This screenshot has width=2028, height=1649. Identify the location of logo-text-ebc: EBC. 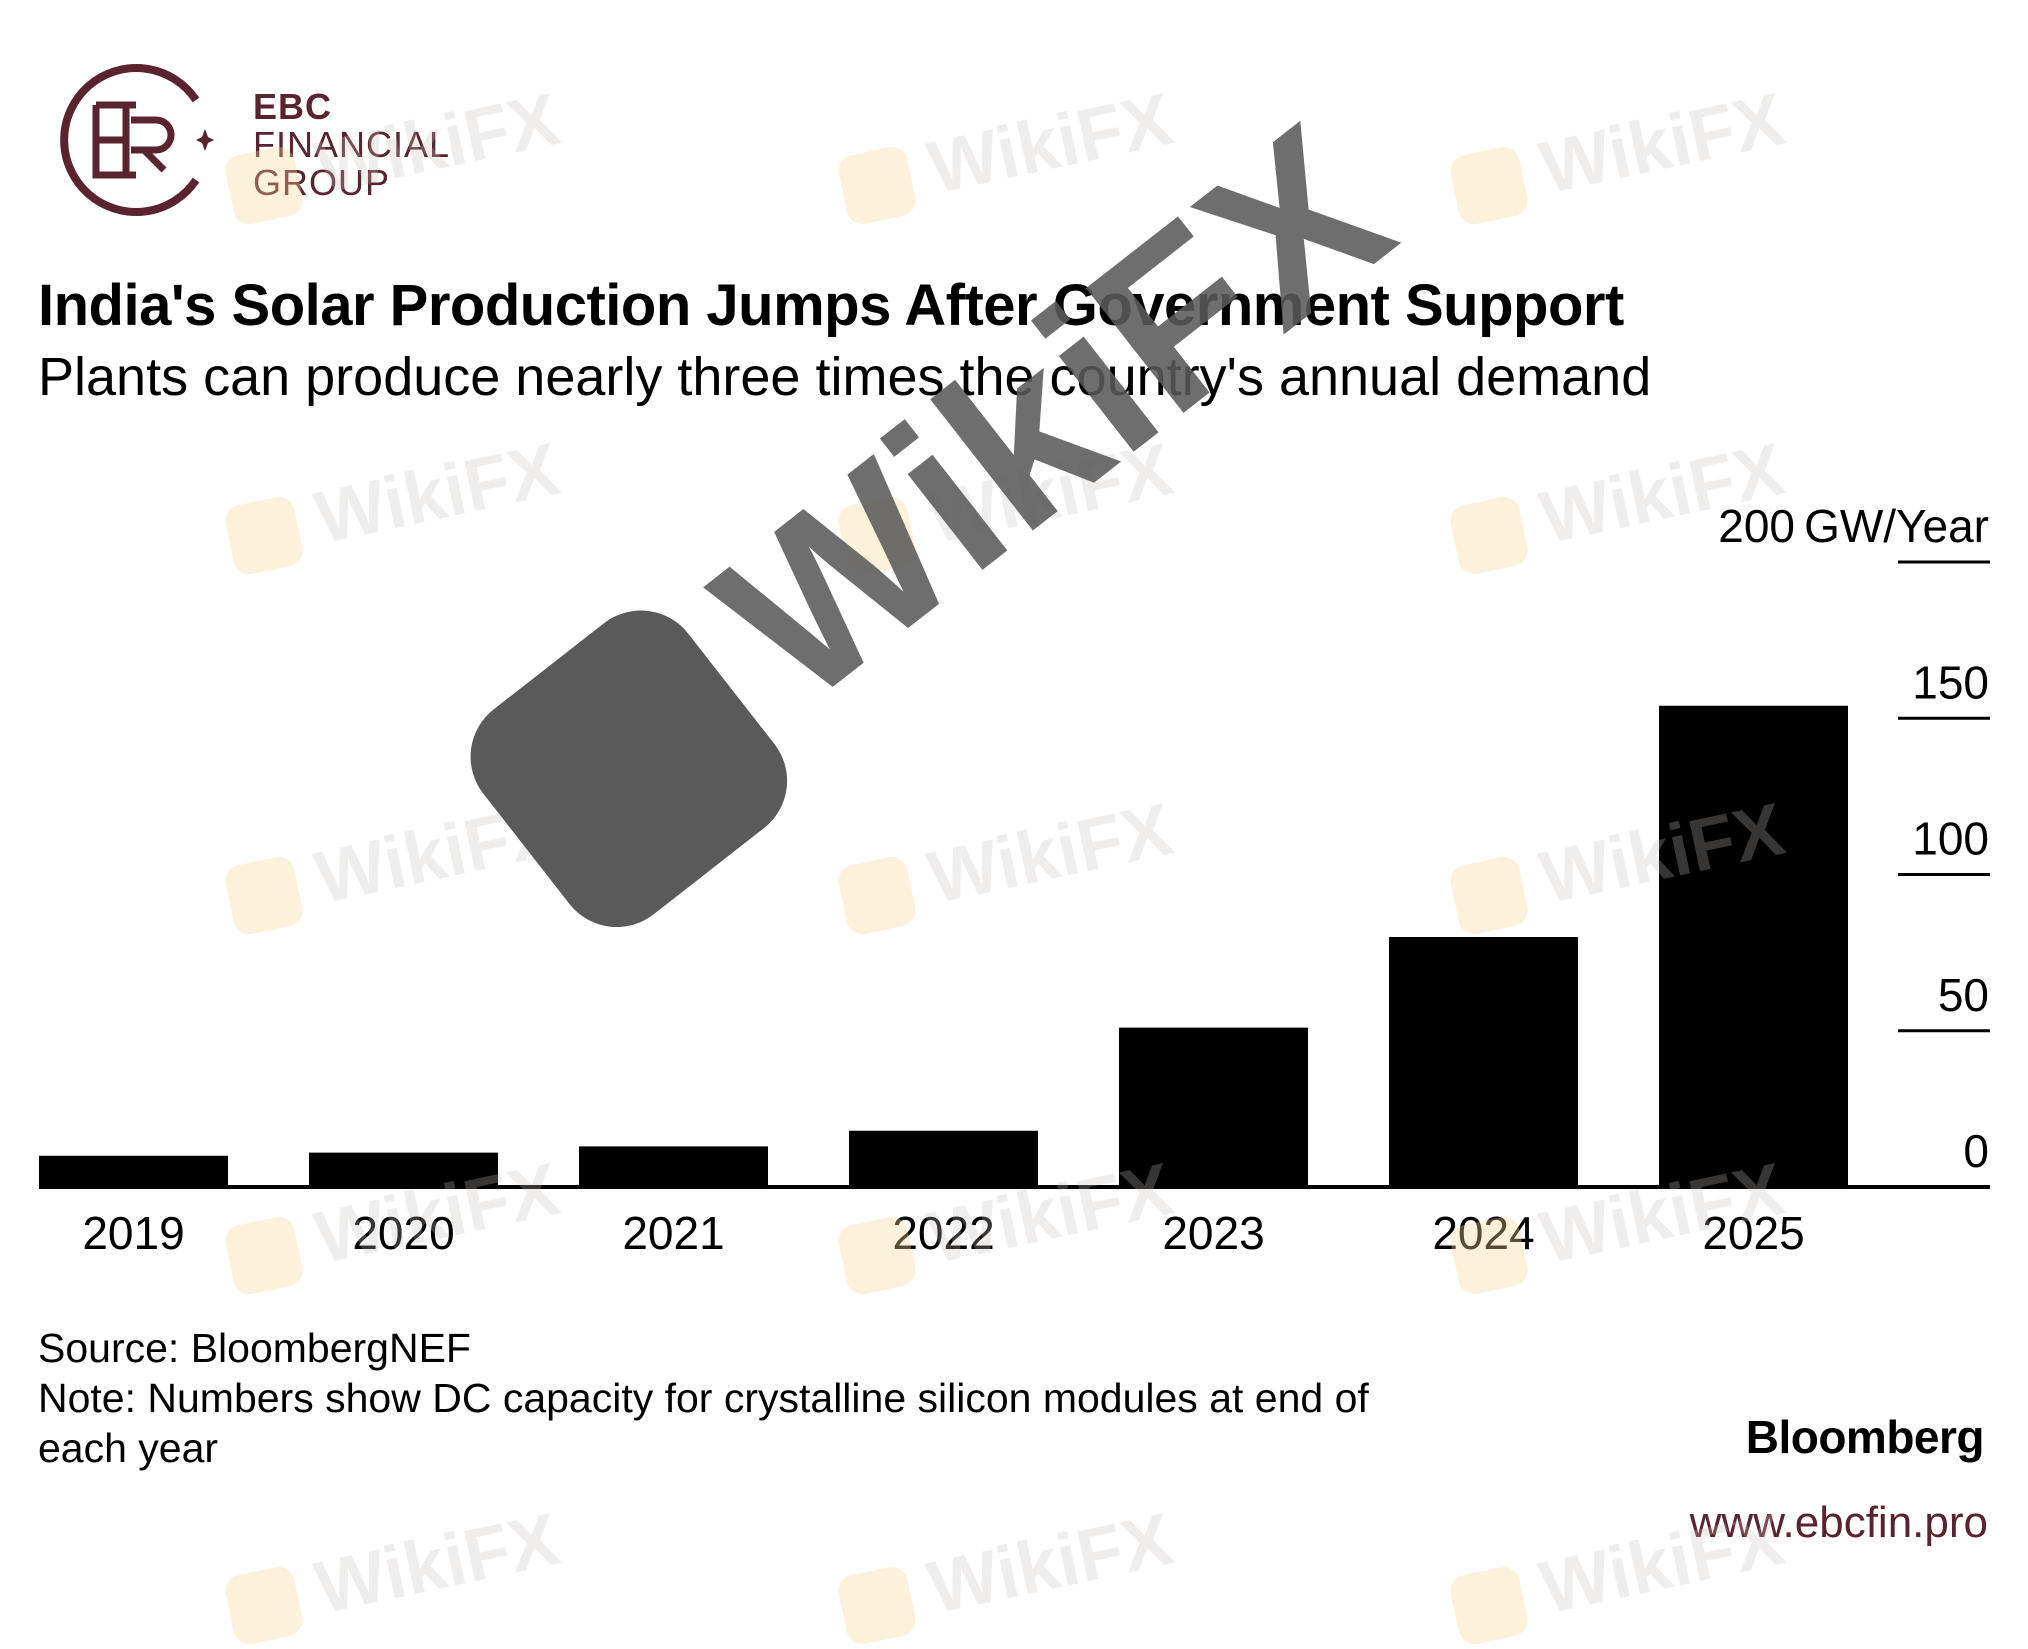
(293, 106).